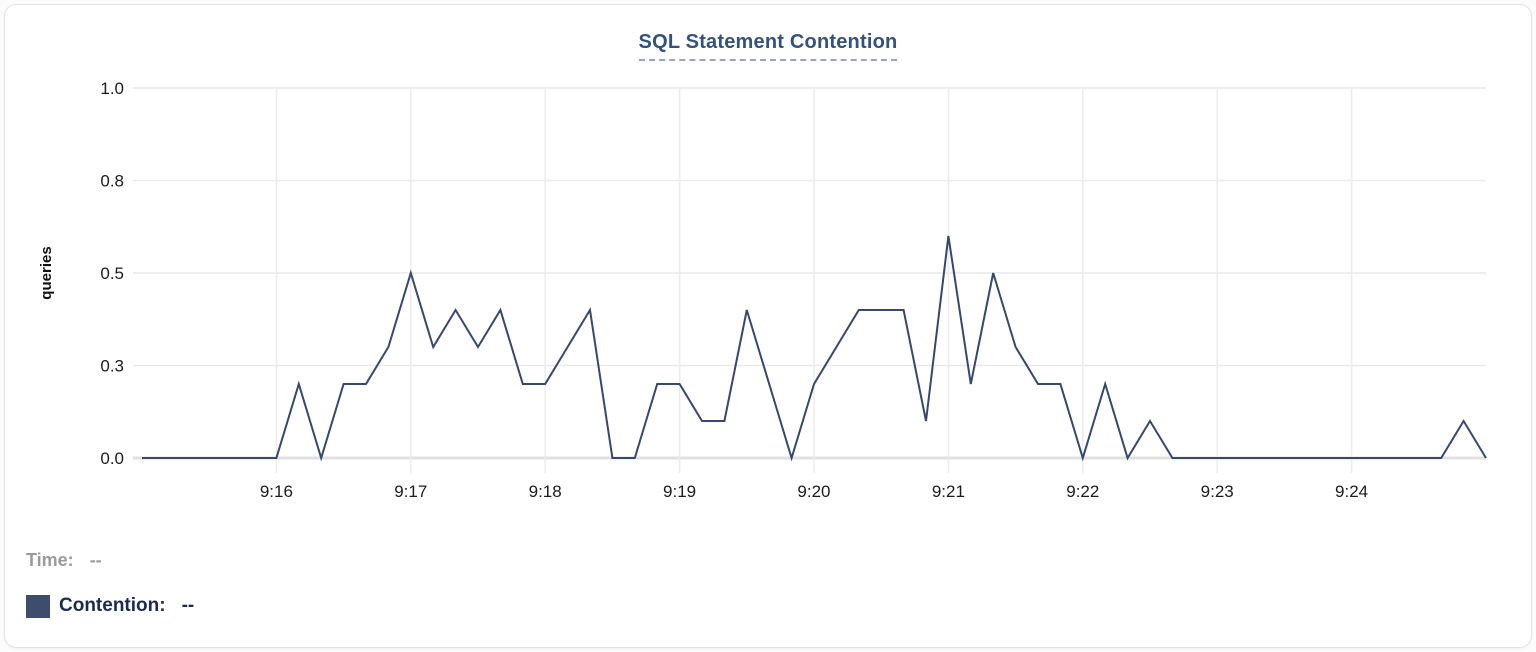 This screenshot has width=1536, height=652. What do you see at coordinates (813, 491) in the screenshot?
I see `x-tick-label: 9:20` at bounding box center [813, 491].